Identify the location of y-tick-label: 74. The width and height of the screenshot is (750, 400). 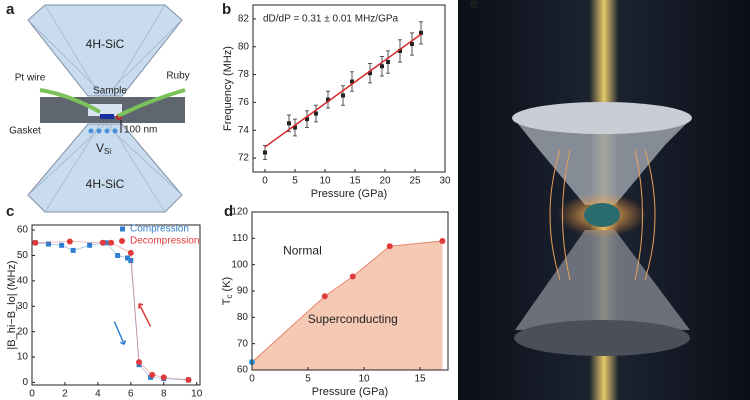
(244, 130).